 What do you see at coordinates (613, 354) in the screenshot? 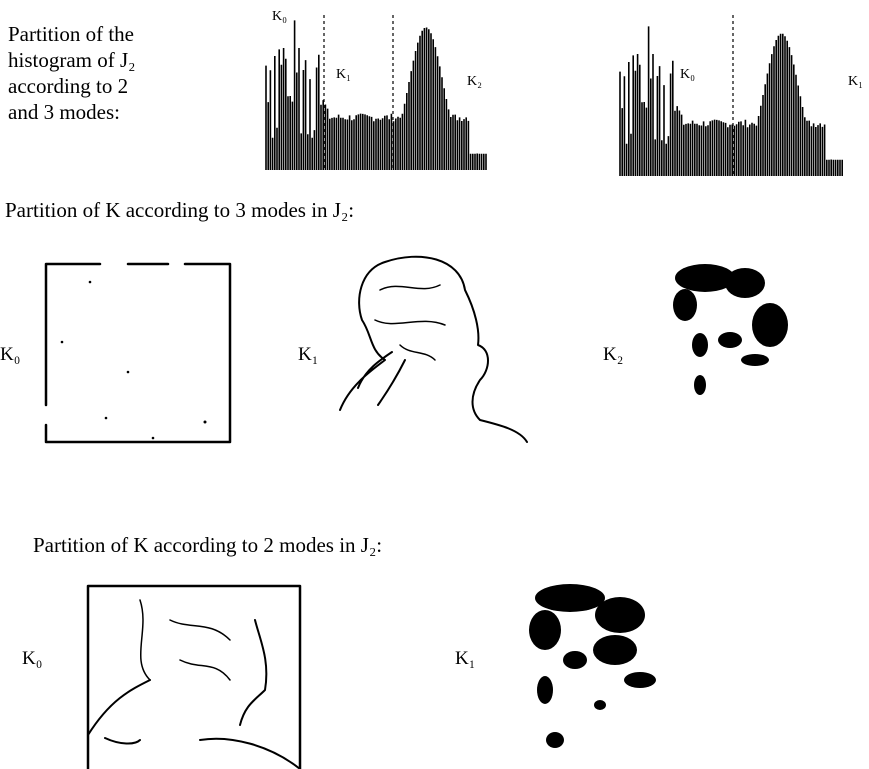
I see `class-label: K₂` at bounding box center [613, 354].